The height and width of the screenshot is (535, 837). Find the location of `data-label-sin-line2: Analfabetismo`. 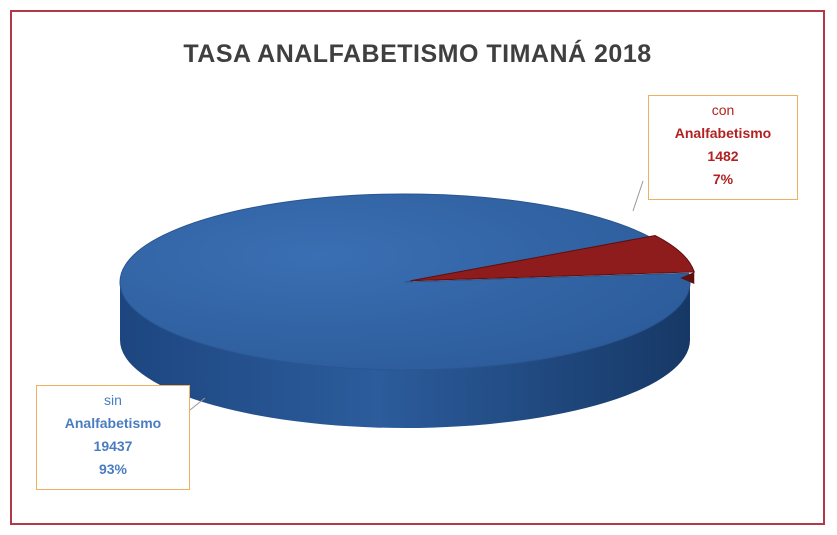

data-label-sin-line2: Analfabetismo is located at coordinates (113, 423).